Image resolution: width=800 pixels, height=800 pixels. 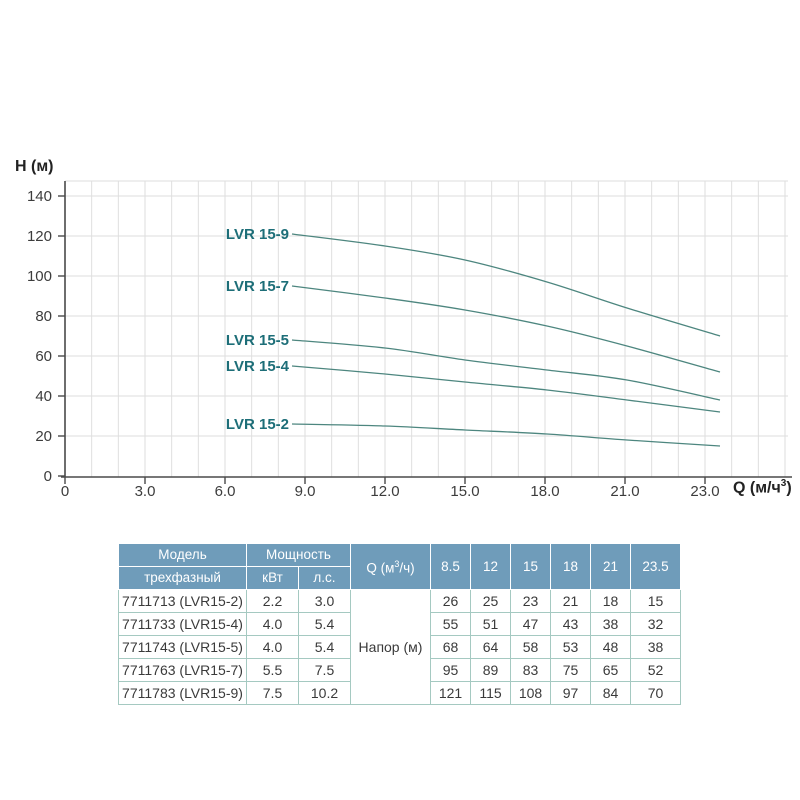 What do you see at coordinates (182, 578) in the screenshot?
I see `col-header-model-sub: трехфазный` at bounding box center [182, 578].